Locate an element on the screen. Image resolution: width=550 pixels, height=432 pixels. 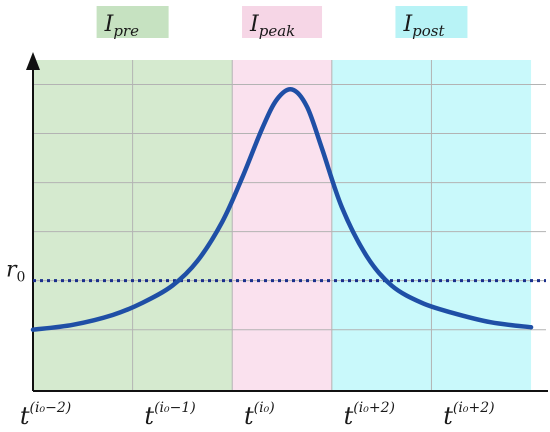
region-band-peak is located at coordinates (282, 225).